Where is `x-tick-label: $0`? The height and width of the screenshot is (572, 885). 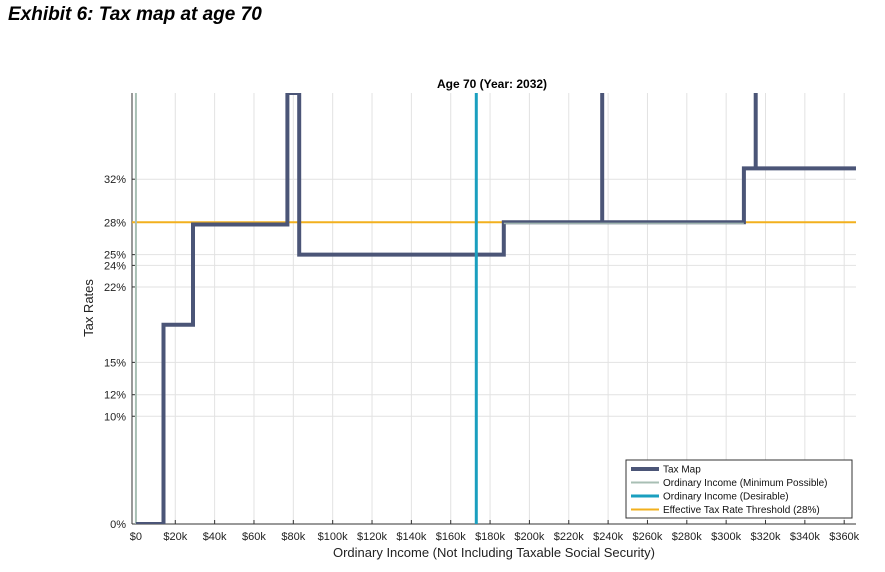 x-tick-label: $0 is located at coordinates (136, 537).